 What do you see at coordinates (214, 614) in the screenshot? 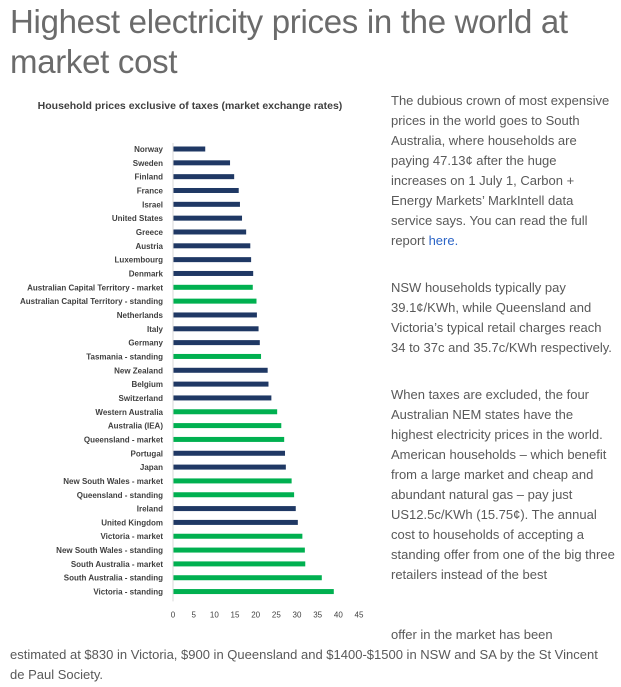
I see `x-tick-label: 10` at bounding box center [214, 614].